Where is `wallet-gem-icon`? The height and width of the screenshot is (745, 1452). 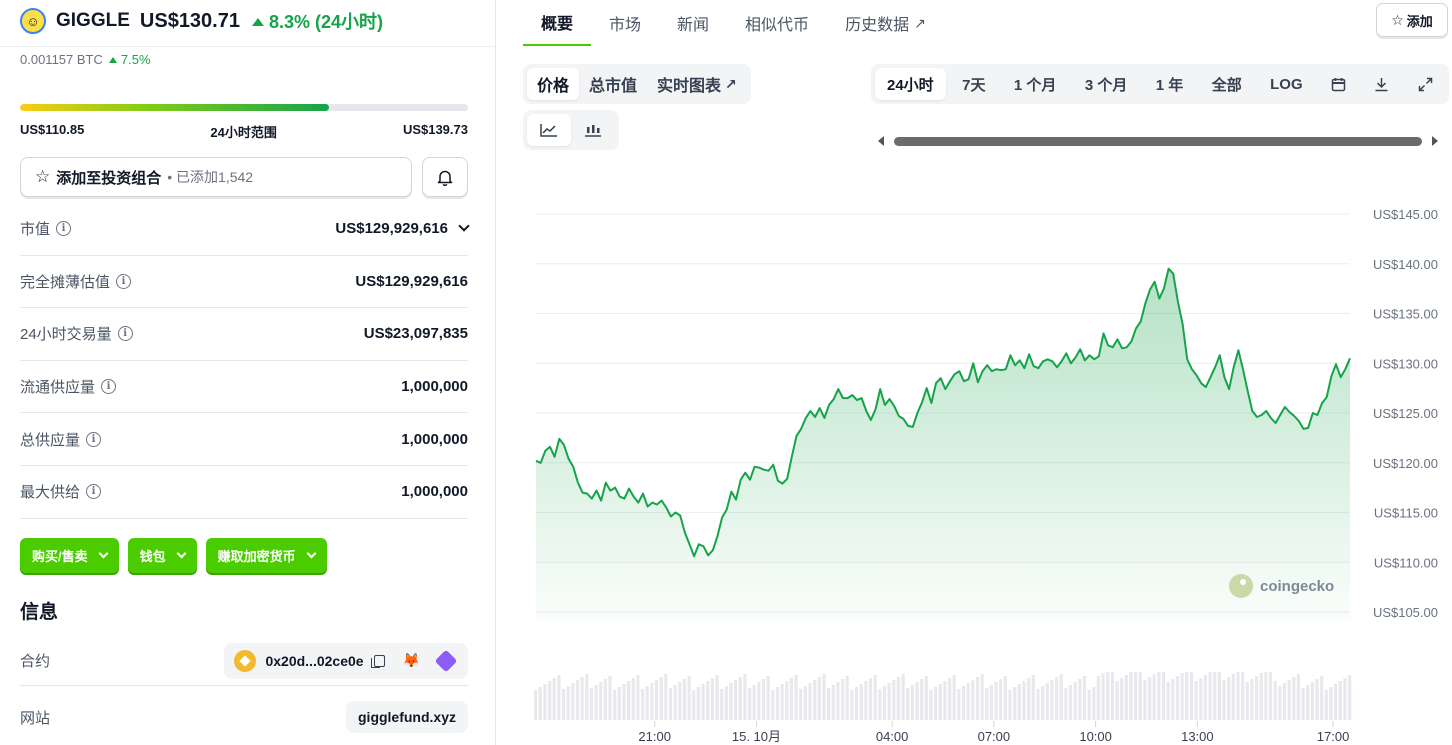
wallet-gem-icon is located at coordinates (446, 660).